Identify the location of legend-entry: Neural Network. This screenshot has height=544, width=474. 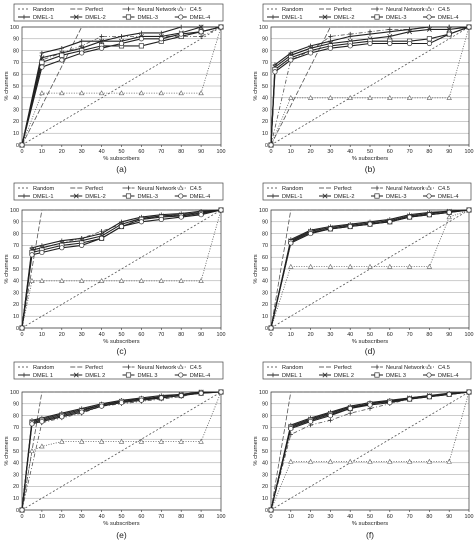
(149, 367).